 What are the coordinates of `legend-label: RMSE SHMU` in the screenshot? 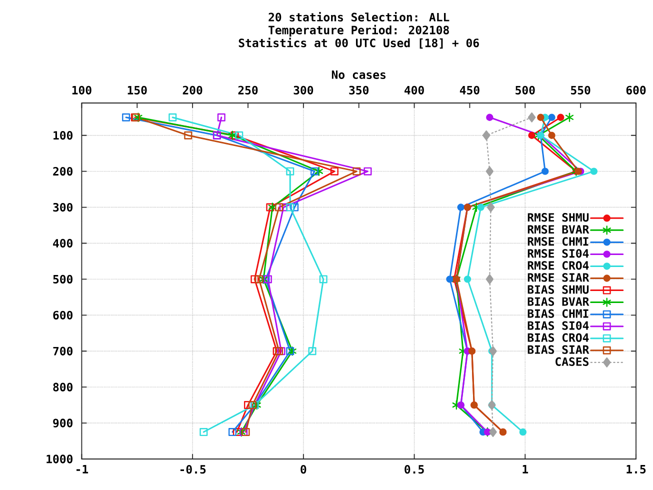 It's located at (558, 217).